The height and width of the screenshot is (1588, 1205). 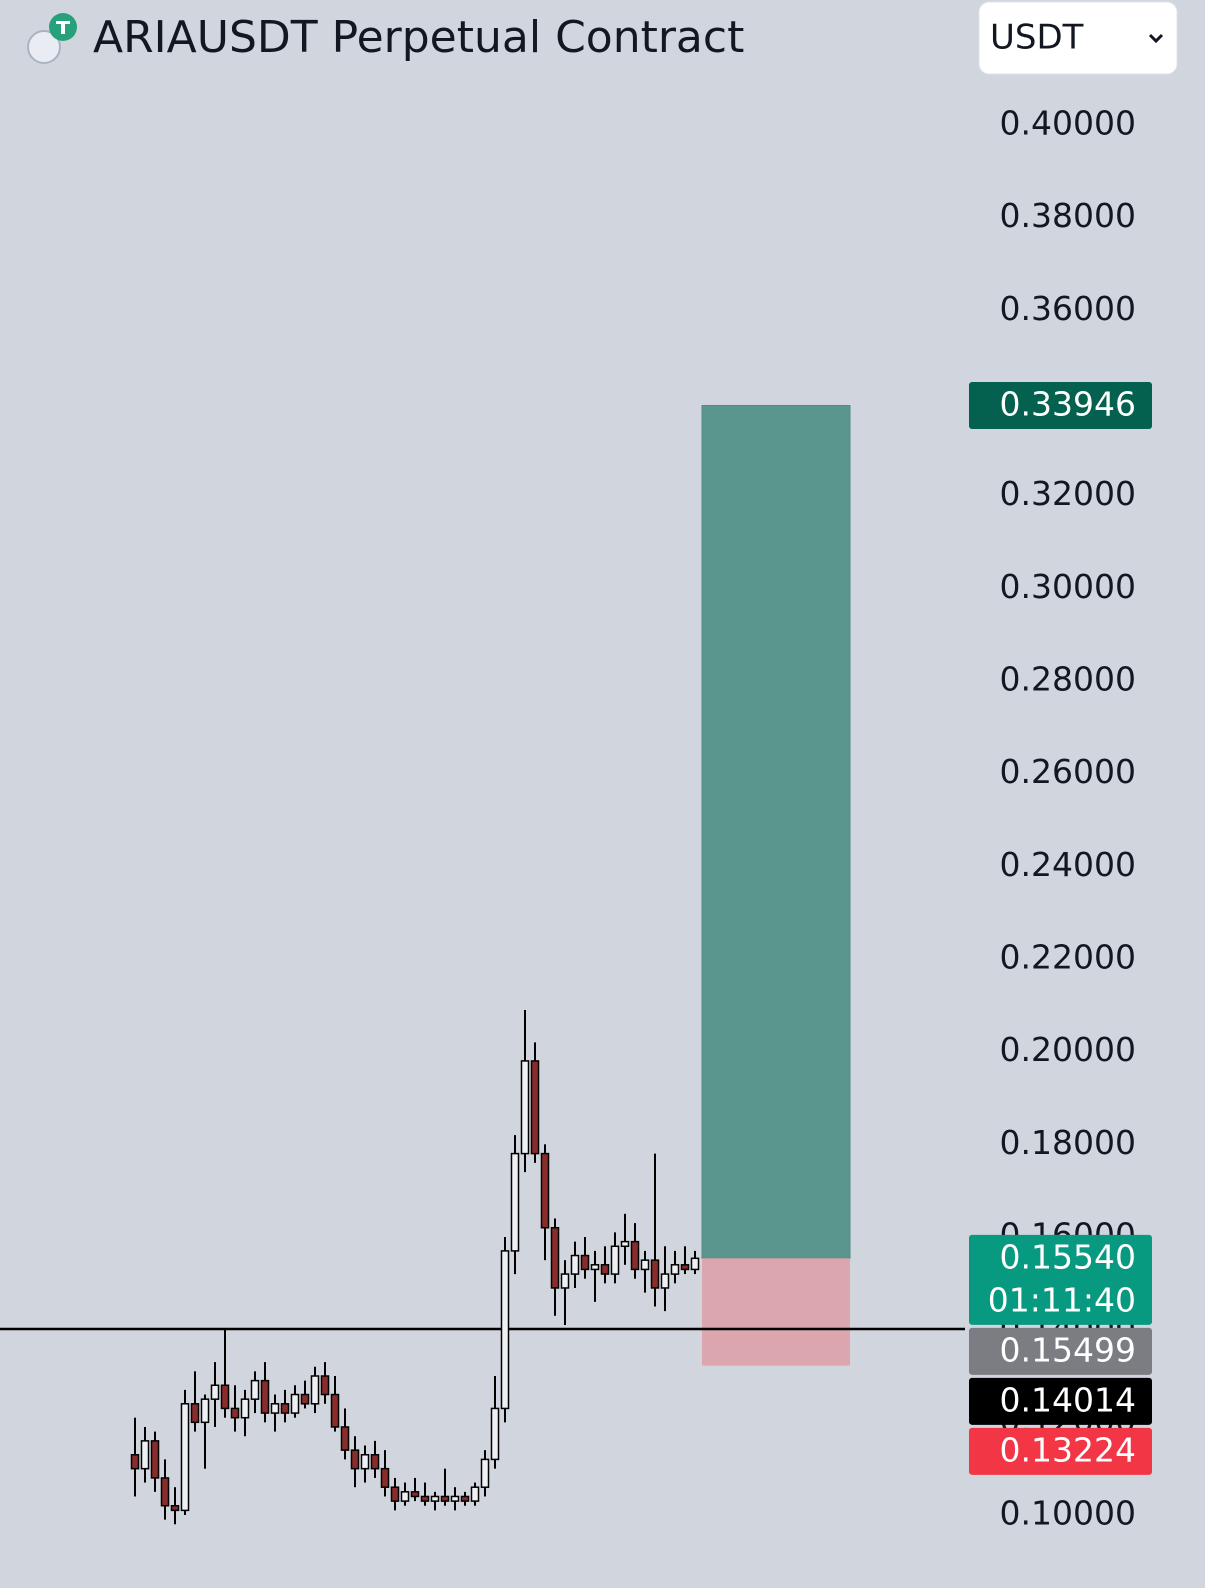 I want to click on y-tick-label: 0.18000, so click(x=1068, y=1142).